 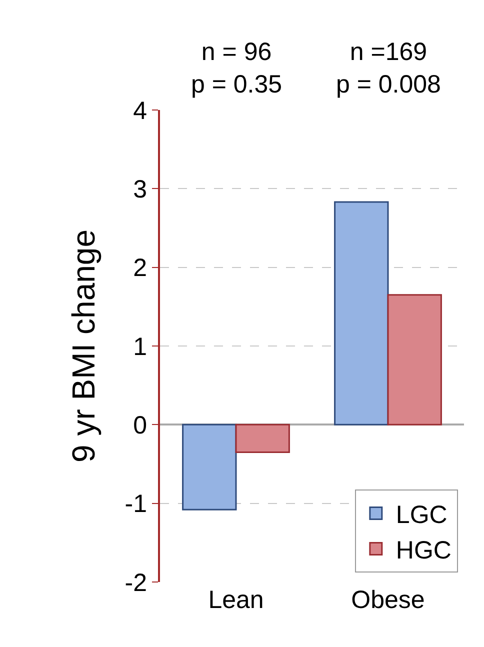 I want to click on y-tick-label: 3, so click(x=140, y=189).